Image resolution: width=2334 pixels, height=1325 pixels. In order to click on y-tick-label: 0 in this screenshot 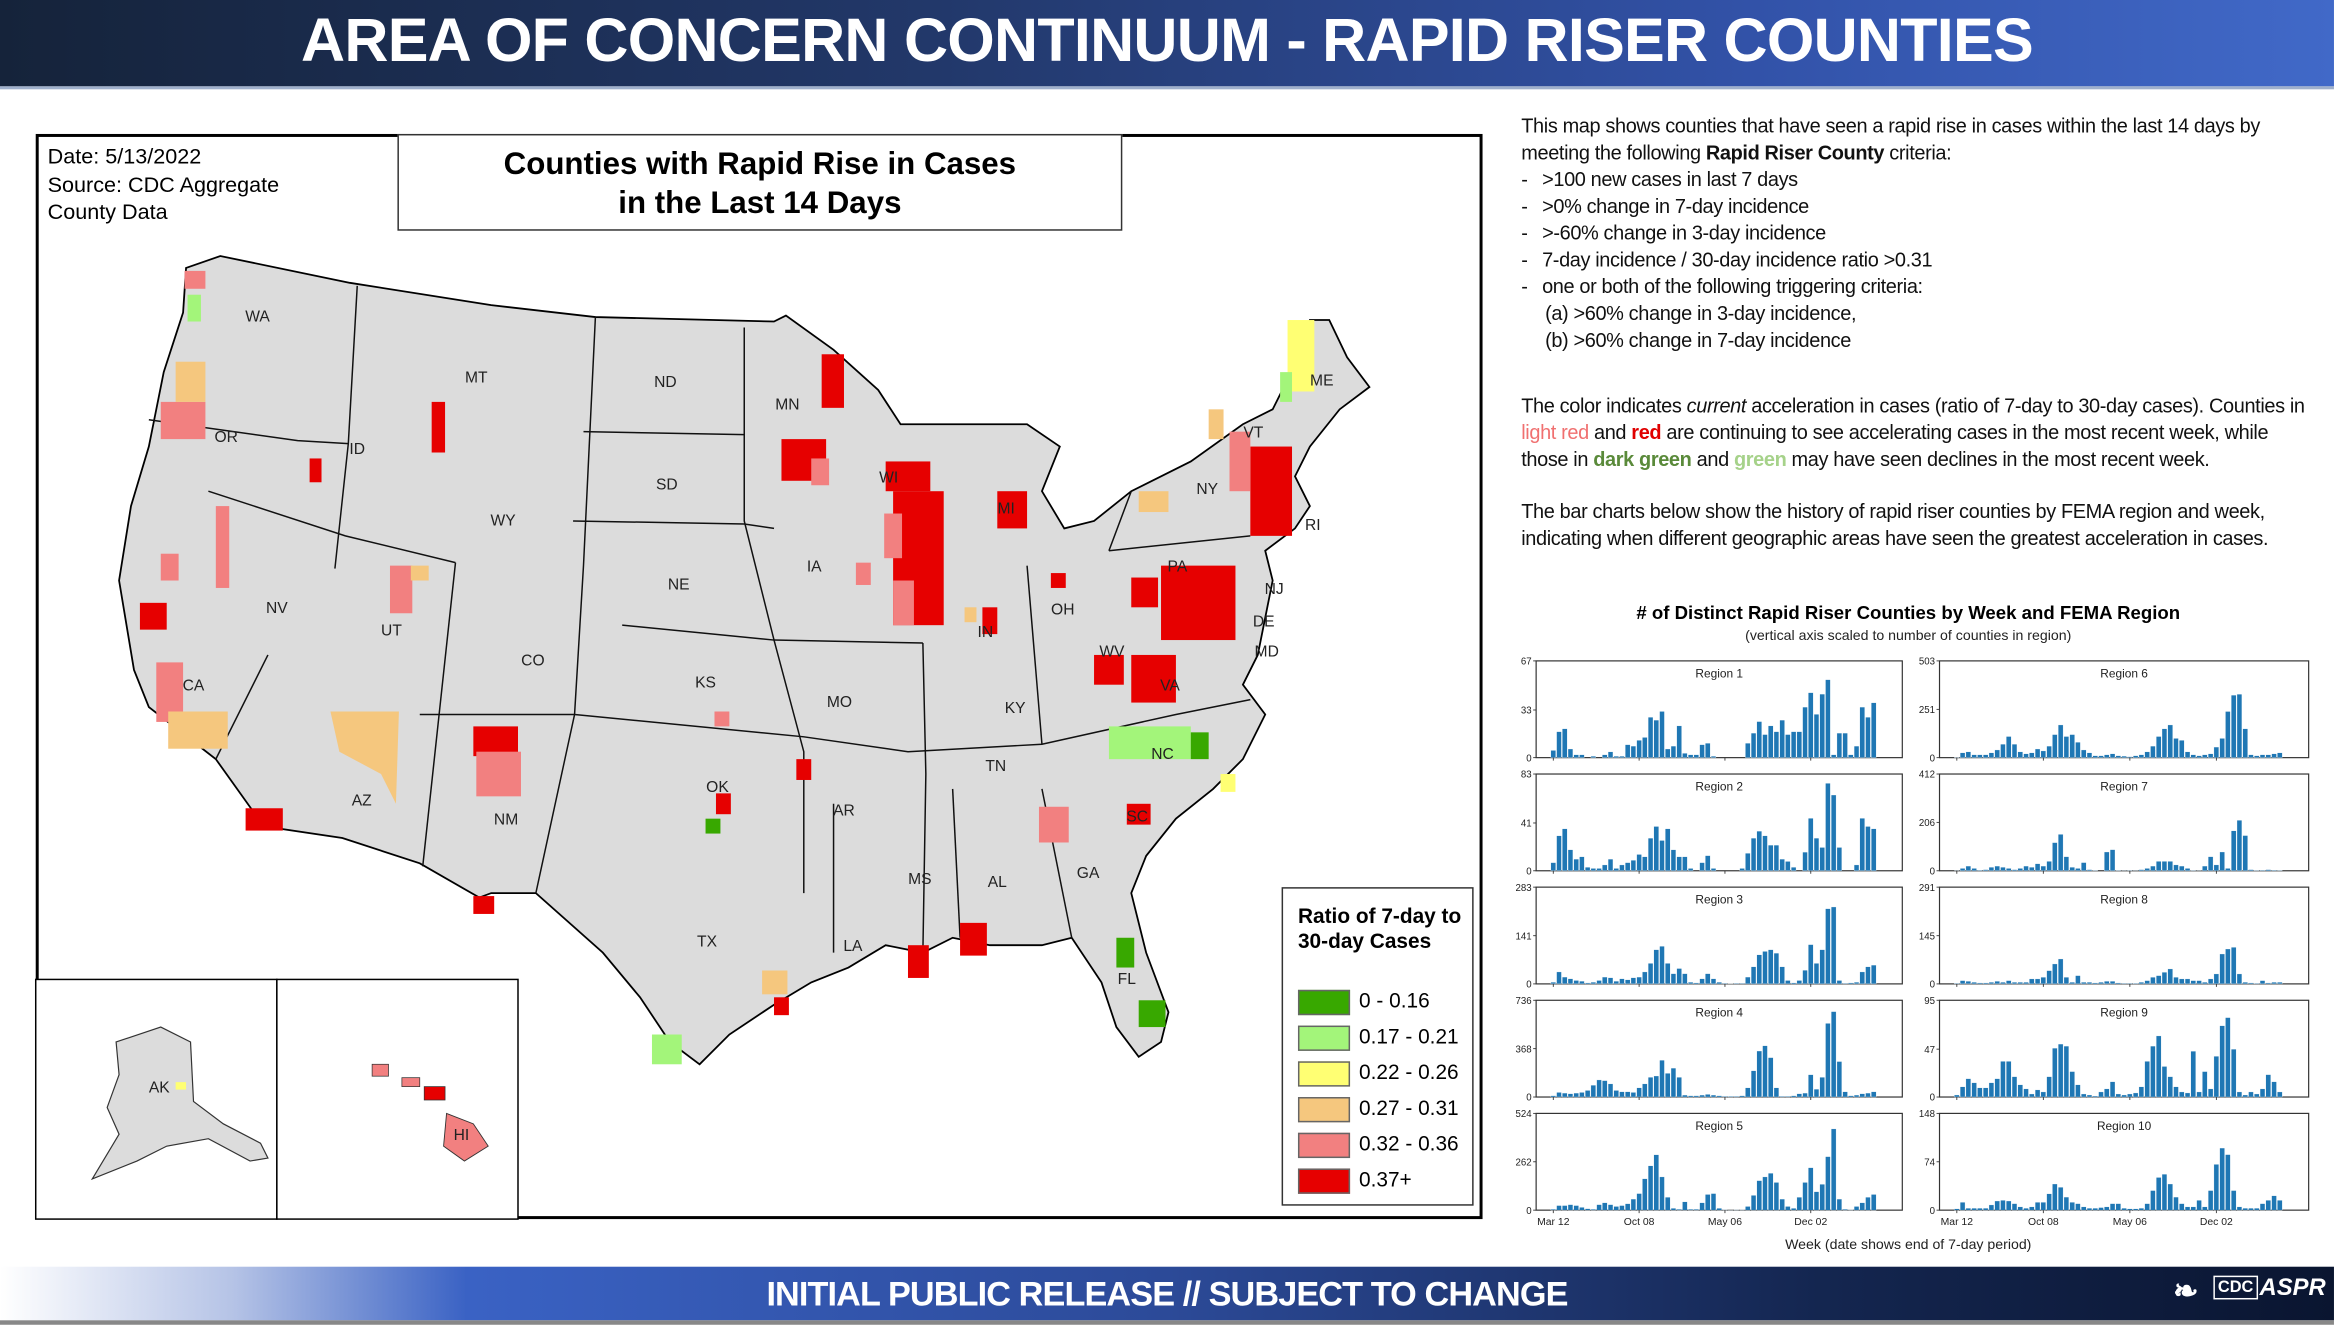, I will do `click(1528, 1211)`.